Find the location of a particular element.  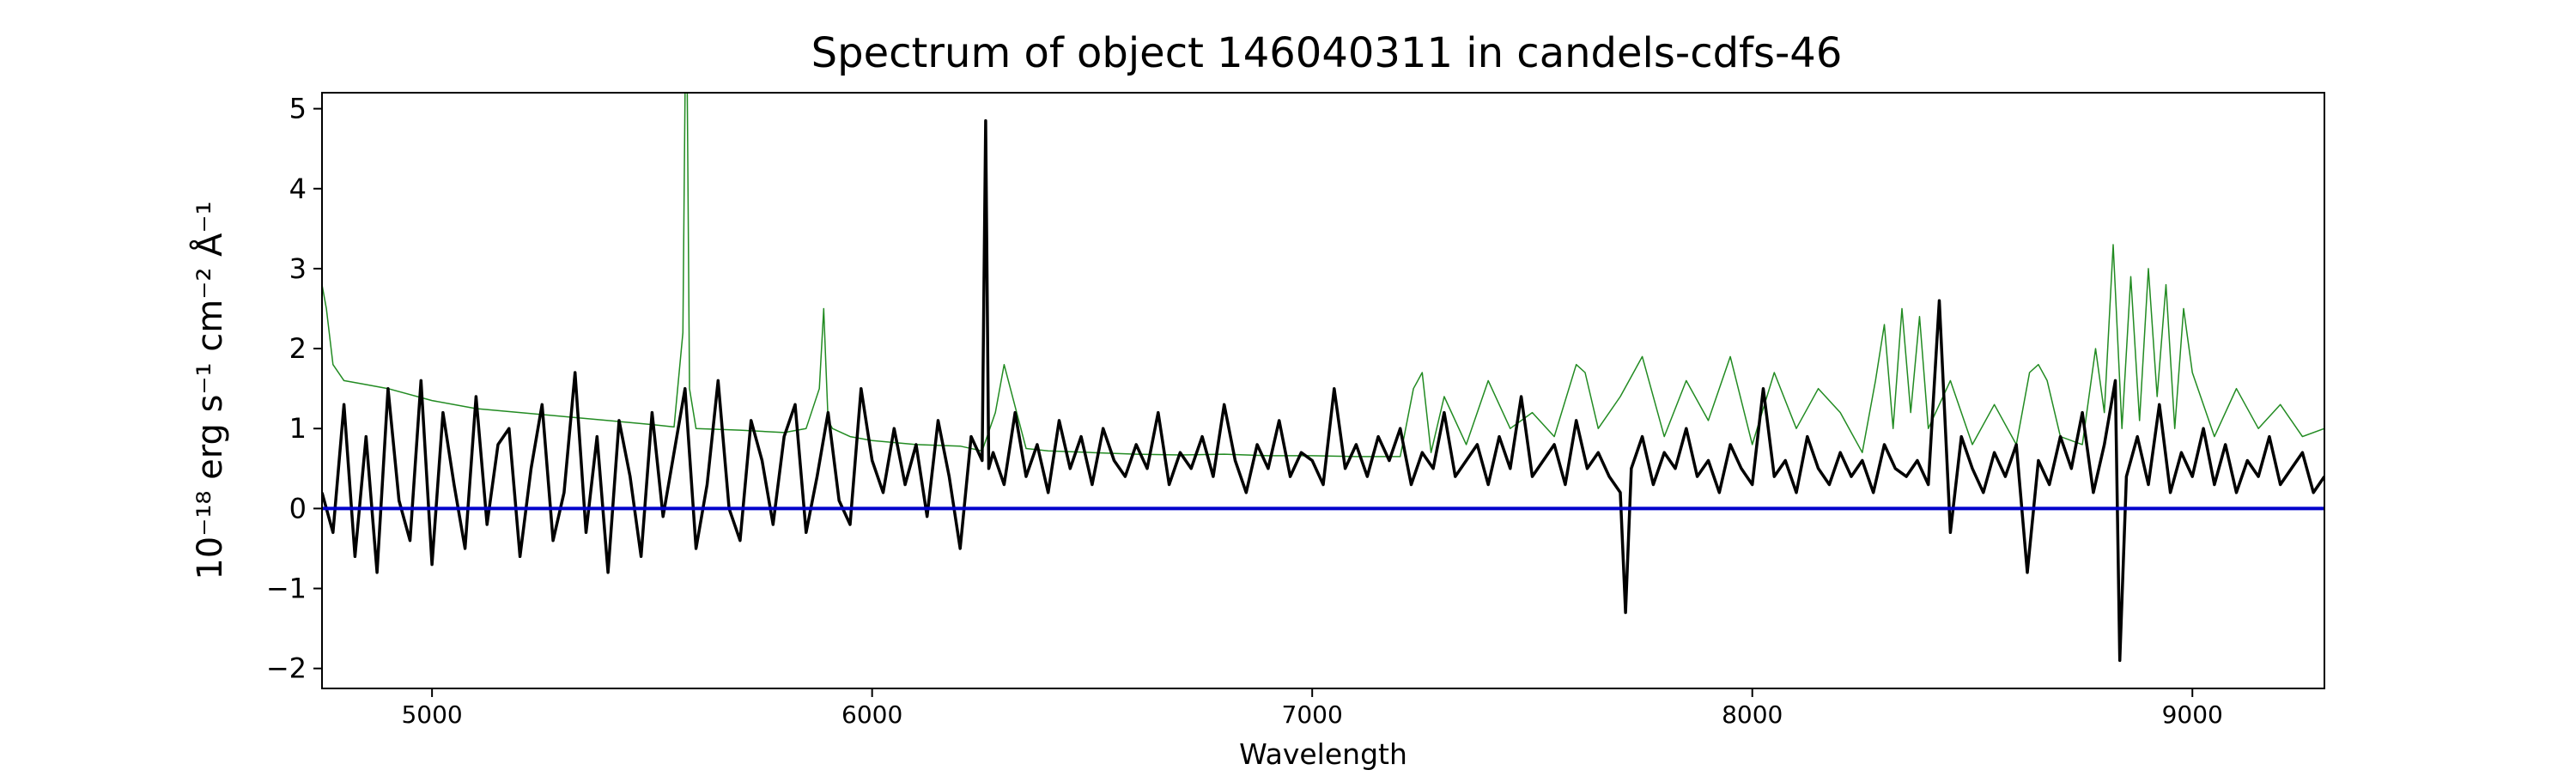

y-tick-label: 1 is located at coordinates (298, 429).